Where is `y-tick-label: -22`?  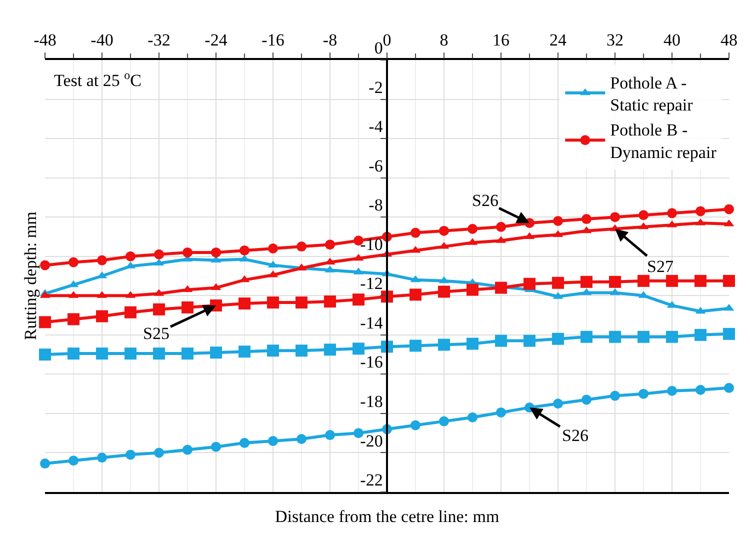
y-tick-label: -22 is located at coordinates (371, 480).